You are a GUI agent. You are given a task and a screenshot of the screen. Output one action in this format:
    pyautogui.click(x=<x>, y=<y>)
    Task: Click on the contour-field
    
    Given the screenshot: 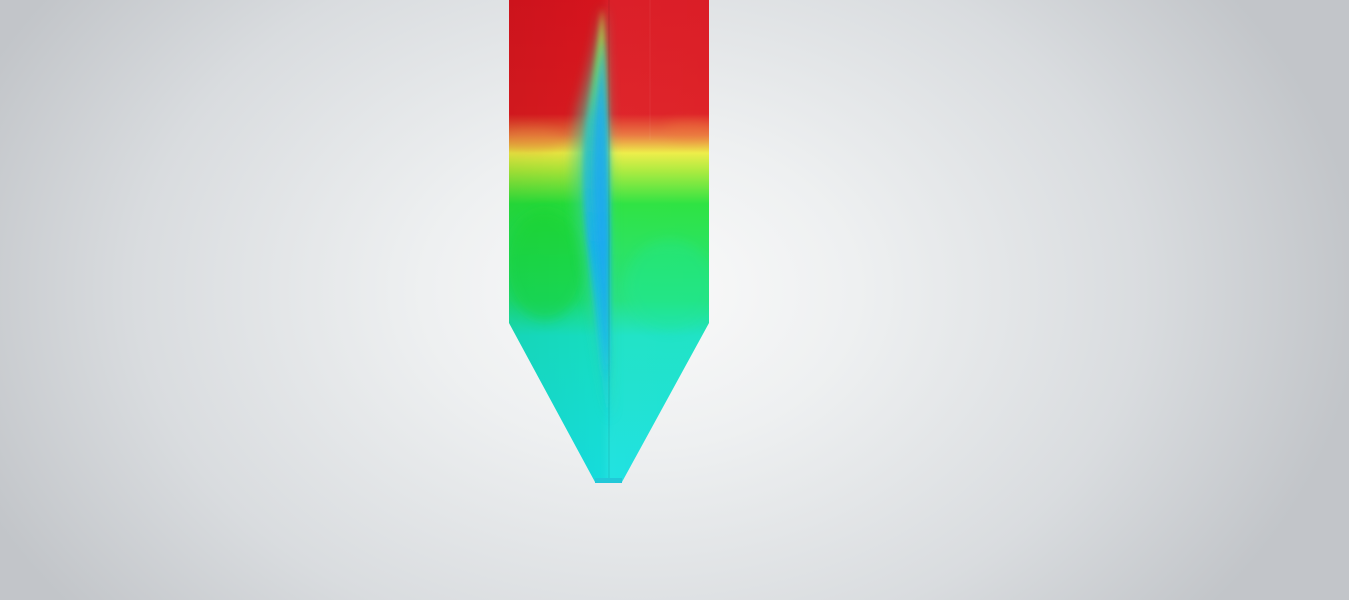 What is the action you would take?
    pyautogui.click(x=609, y=241)
    